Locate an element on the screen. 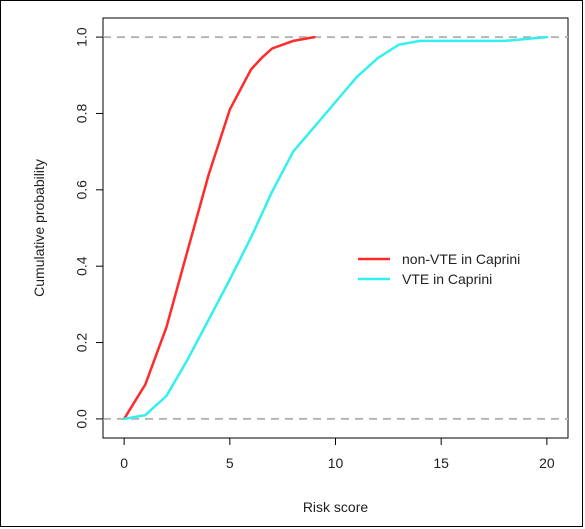  y-tick-label-4: 0.8 is located at coordinates (82, 114).